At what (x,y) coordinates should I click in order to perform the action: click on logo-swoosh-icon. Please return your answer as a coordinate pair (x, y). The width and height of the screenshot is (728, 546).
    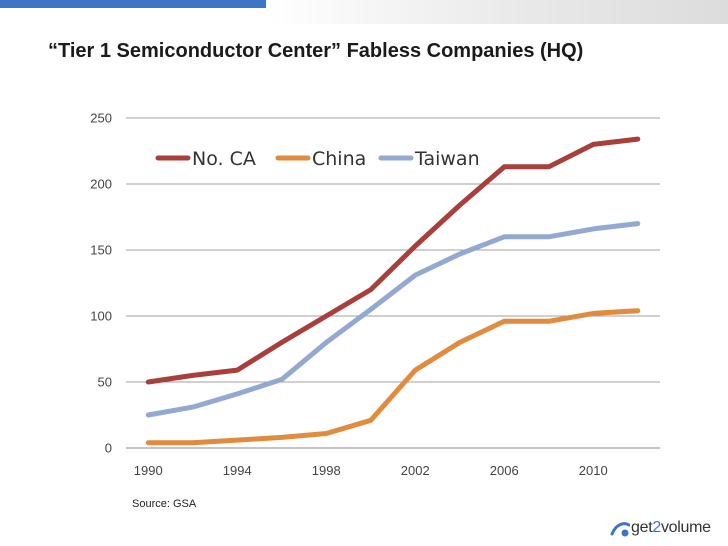
    Looking at the image, I should click on (620, 529).